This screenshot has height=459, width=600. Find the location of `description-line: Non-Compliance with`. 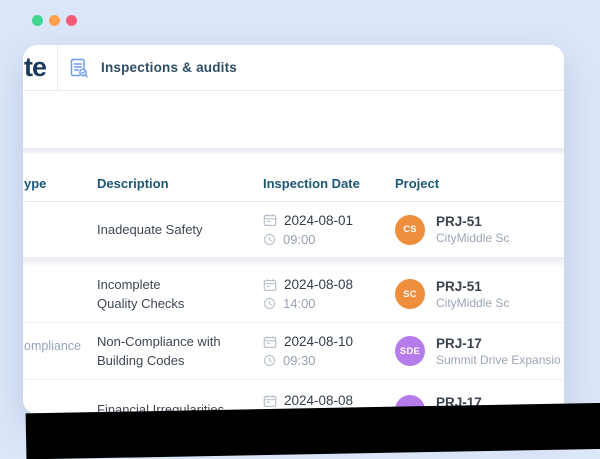

description-line: Non-Compliance with is located at coordinates (159, 341).